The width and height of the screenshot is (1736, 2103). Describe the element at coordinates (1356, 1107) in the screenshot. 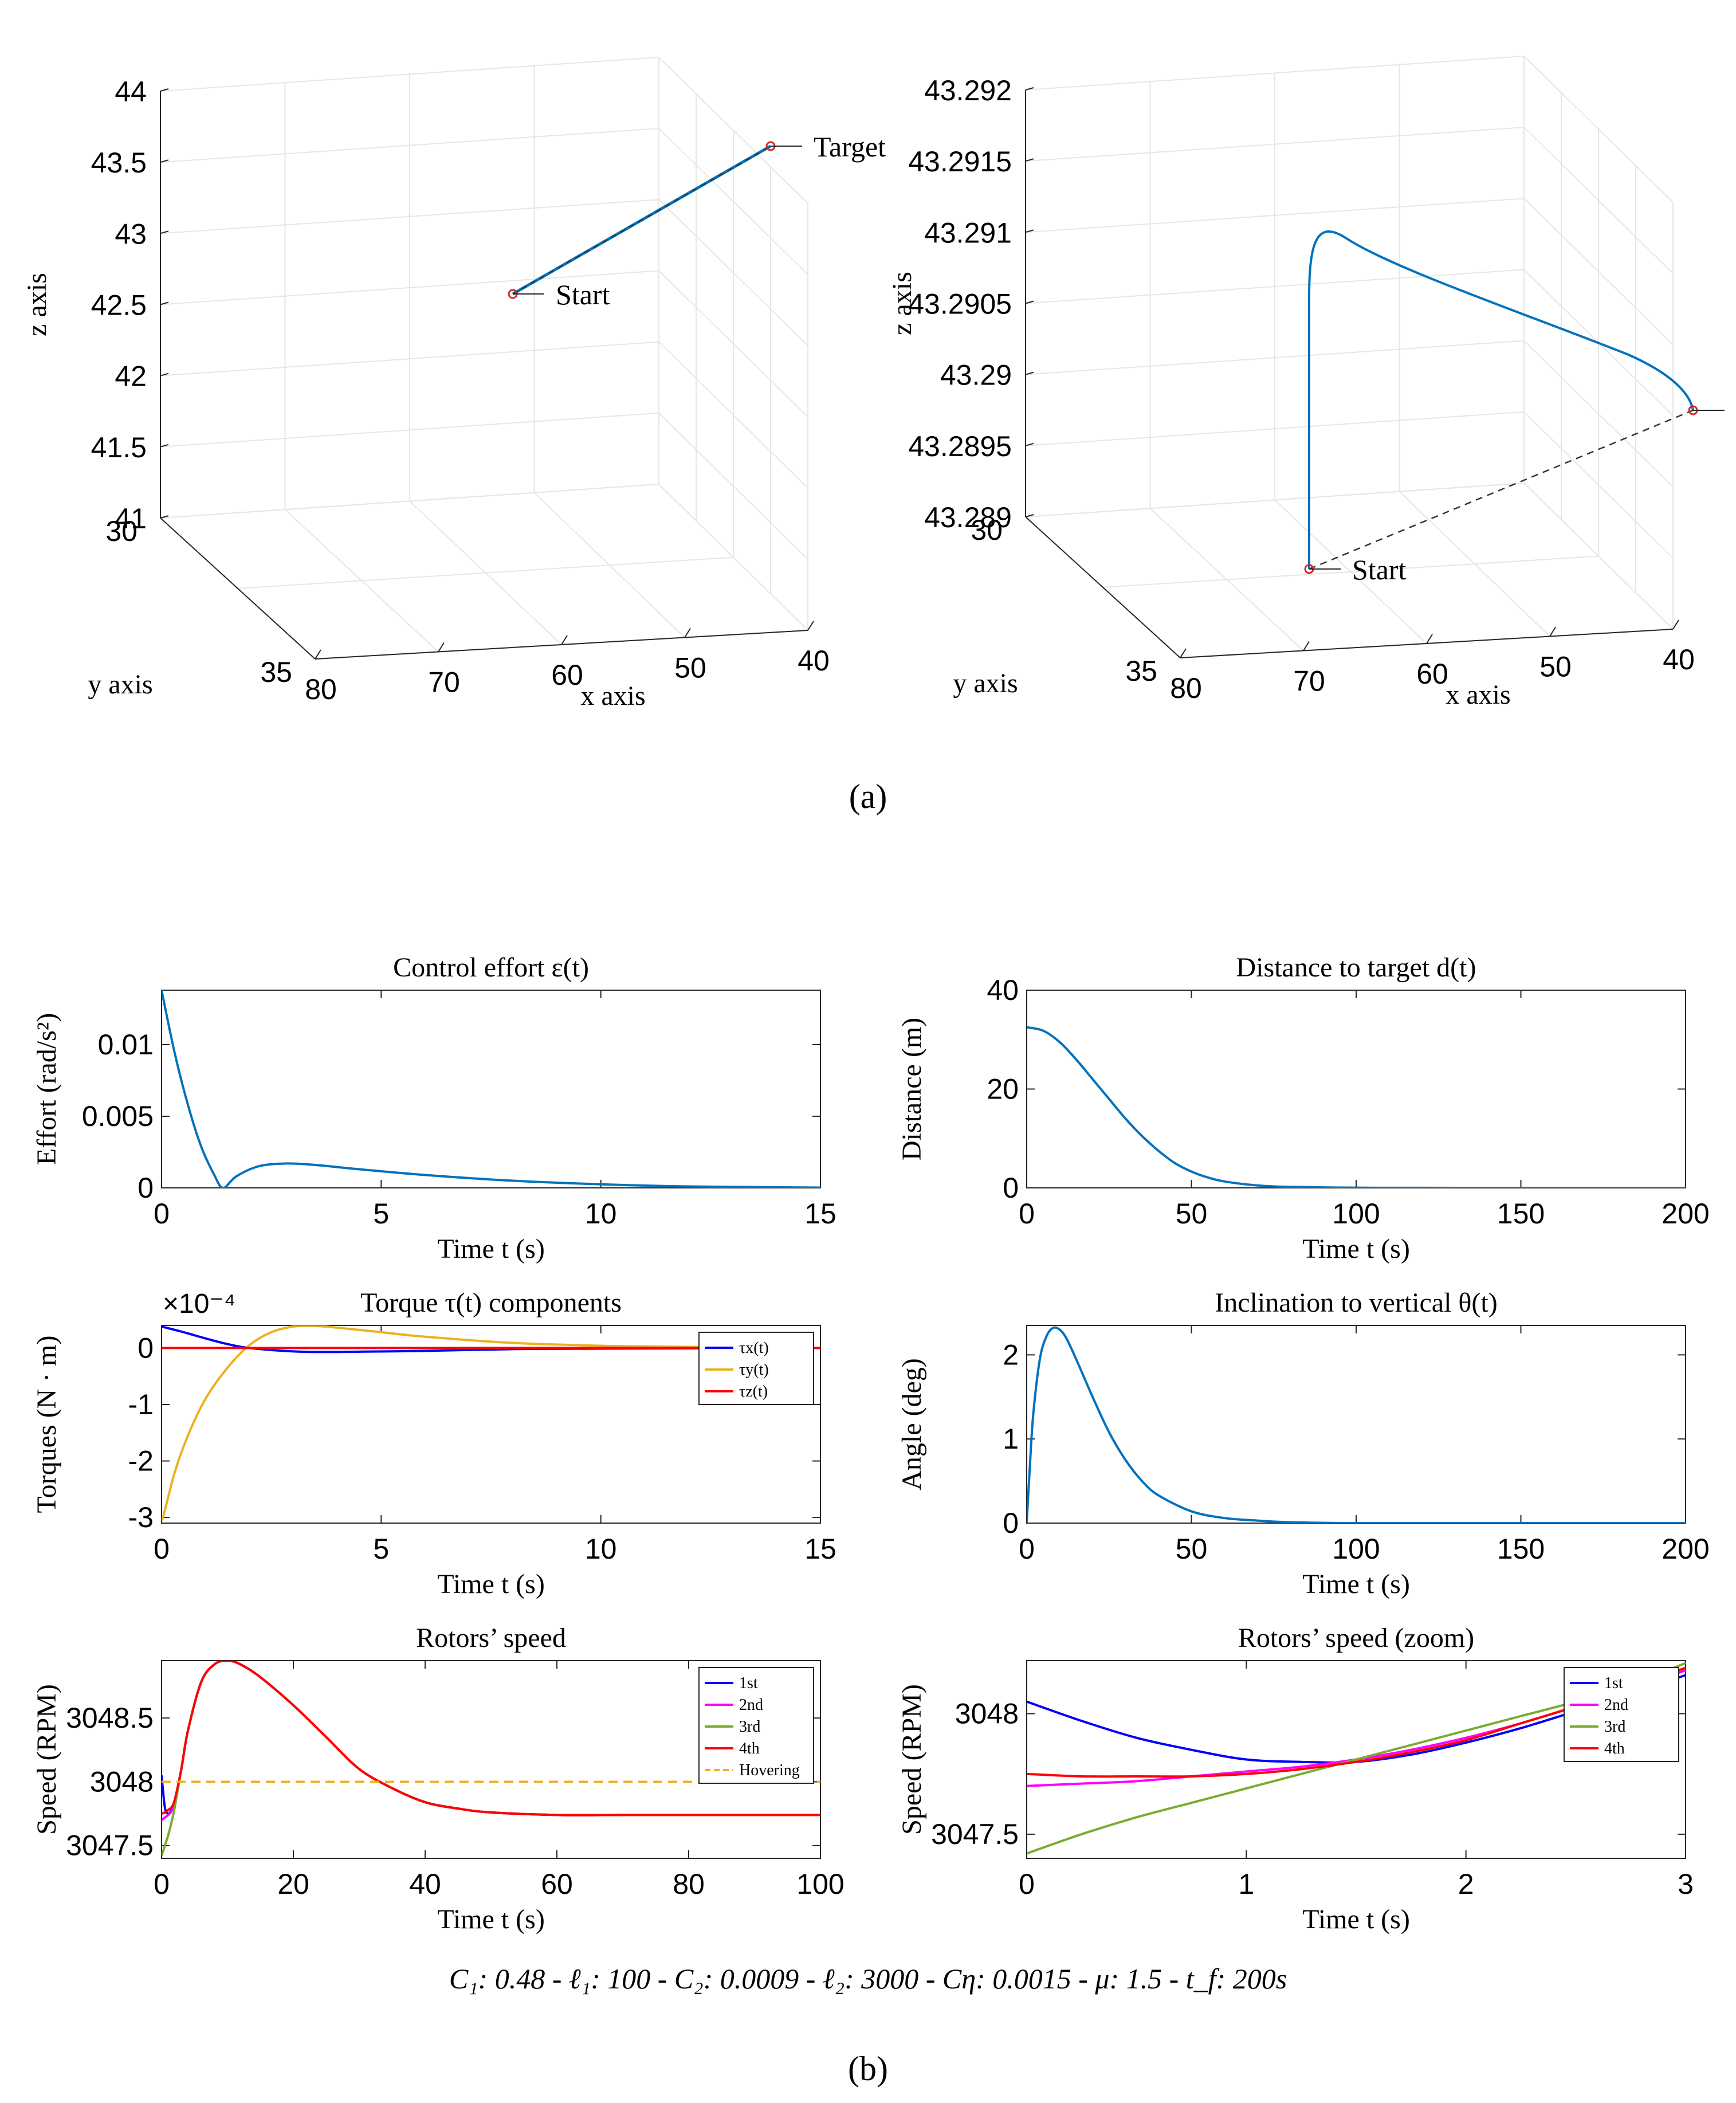

I see `series-line-dt` at that location.